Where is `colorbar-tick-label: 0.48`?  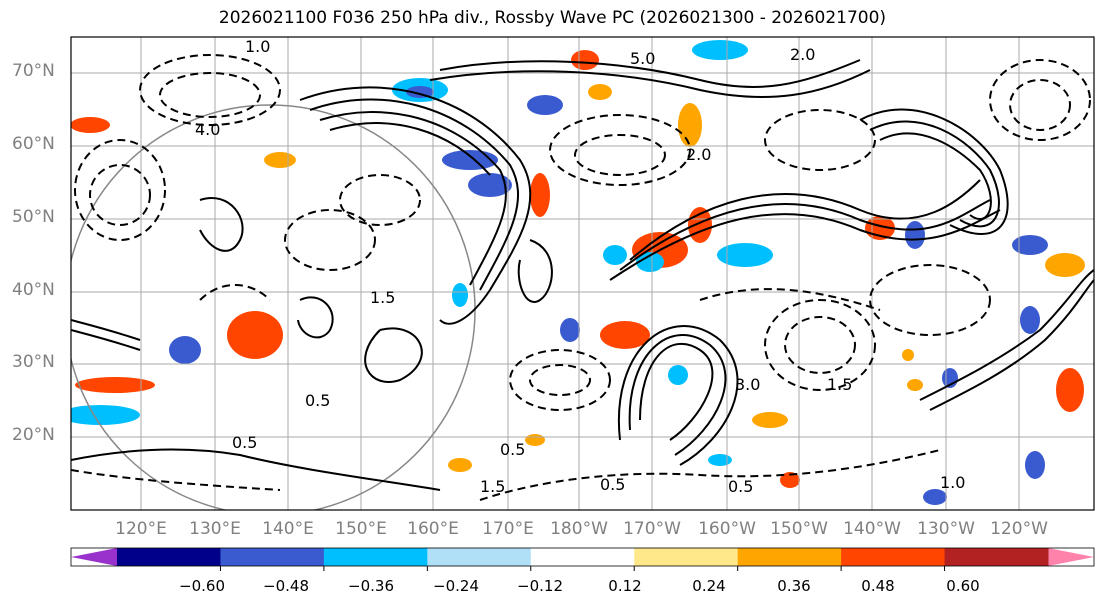 colorbar-tick-label: 0.48 is located at coordinates (878, 586).